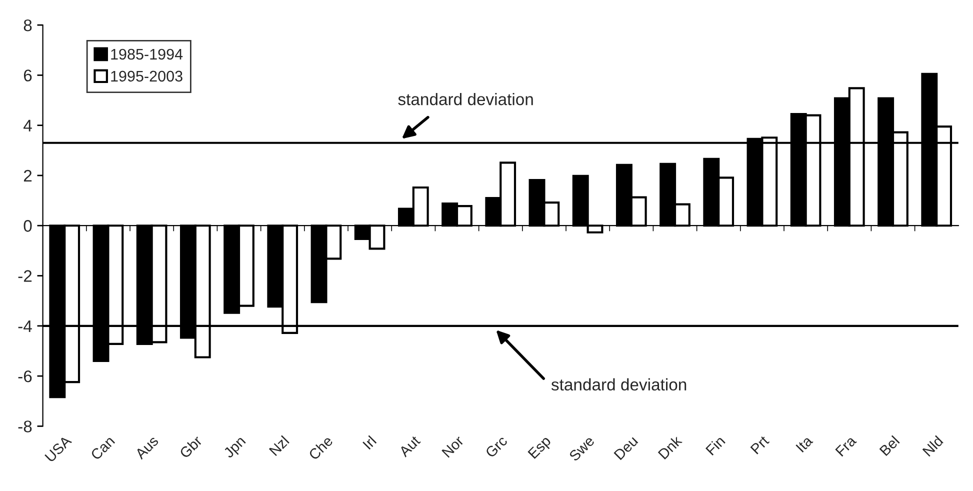 The width and height of the screenshot is (973, 491). What do you see at coordinates (369, 442) in the screenshot?
I see `x-tick-label: Irl` at bounding box center [369, 442].